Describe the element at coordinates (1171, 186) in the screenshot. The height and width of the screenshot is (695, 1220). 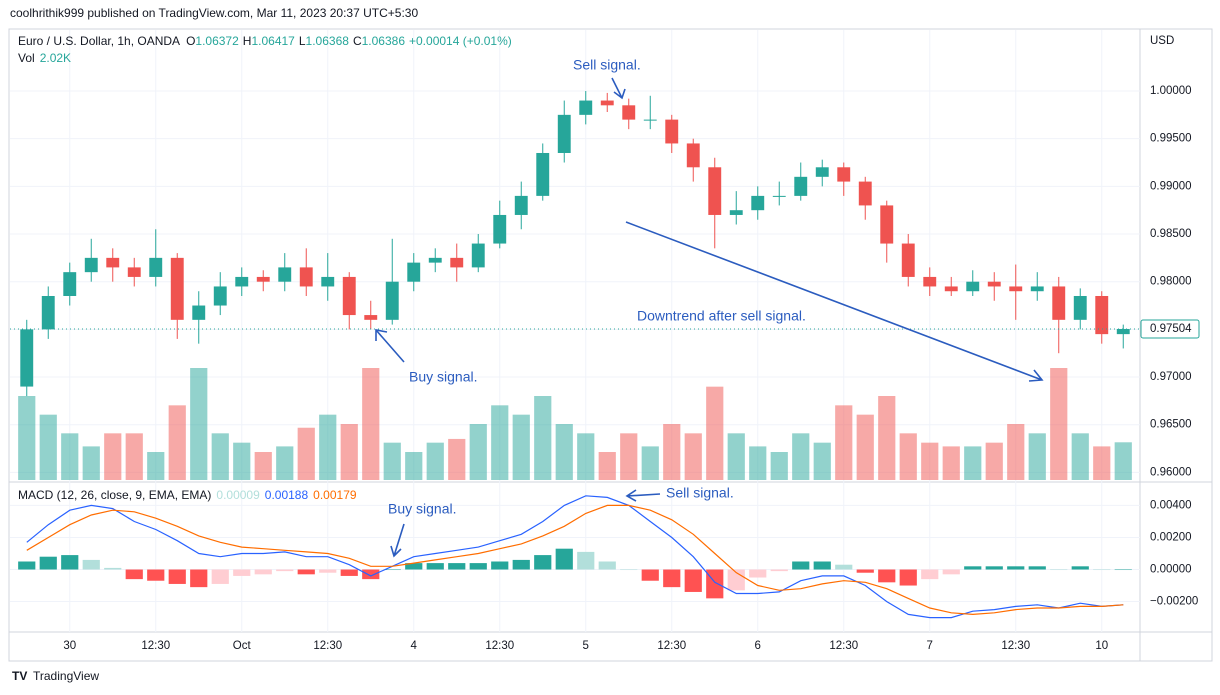
I see `y-tick-label: 0.99000` at that location.